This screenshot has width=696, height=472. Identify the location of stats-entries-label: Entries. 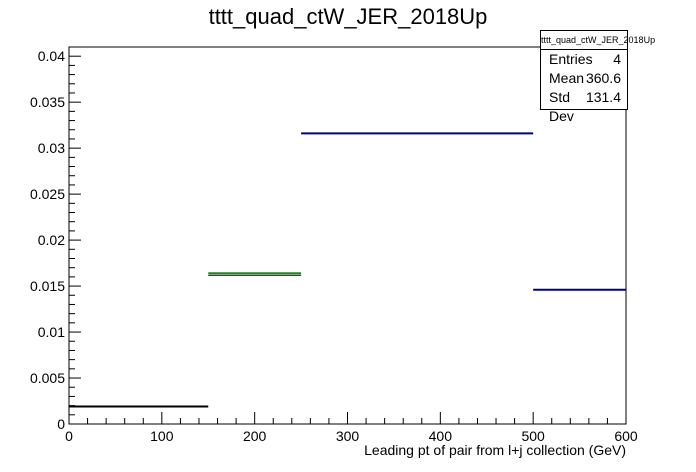
(571, 59).